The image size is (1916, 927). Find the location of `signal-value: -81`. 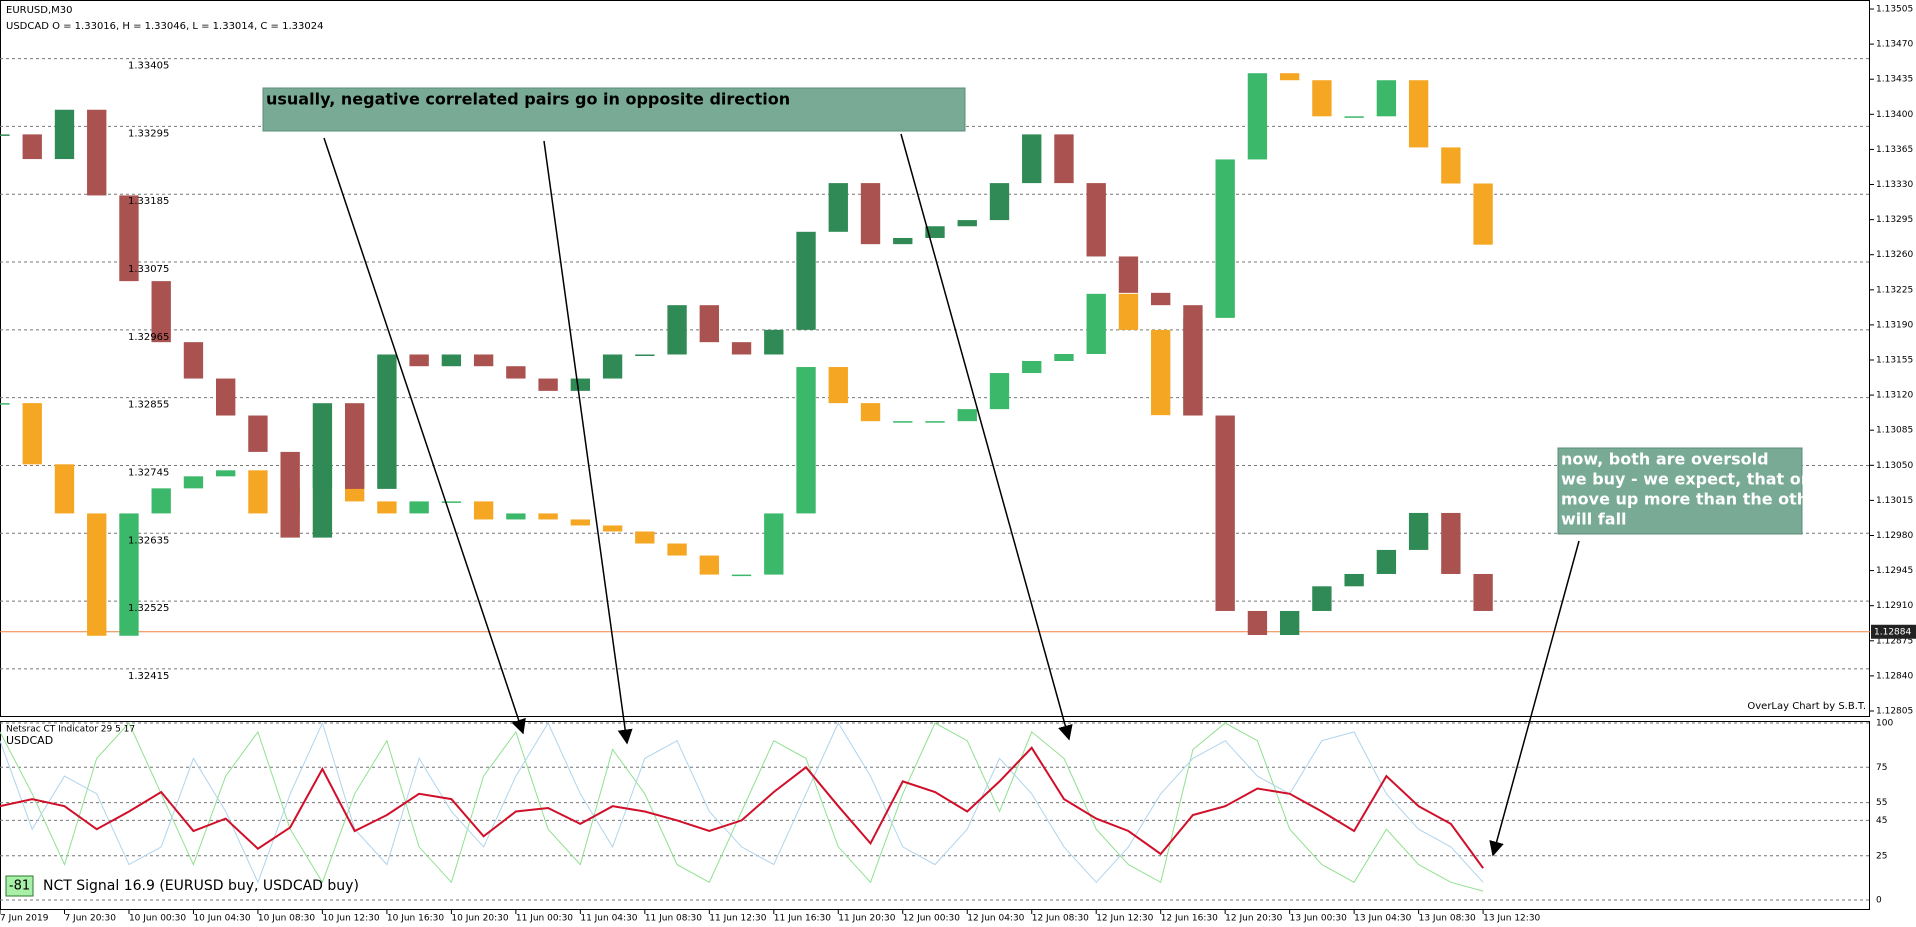

signal-value: -81 is located at coordinates (19, 886).